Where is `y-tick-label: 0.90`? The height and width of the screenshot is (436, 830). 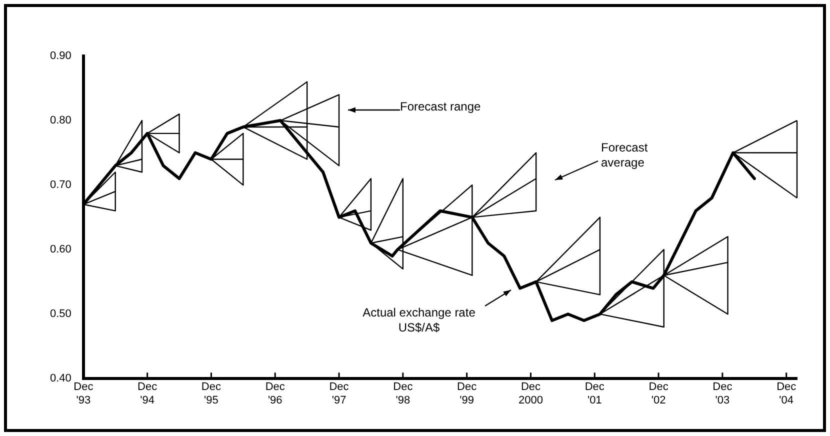
y-tick-label: 0.90 is located at coordinates (61, 56).